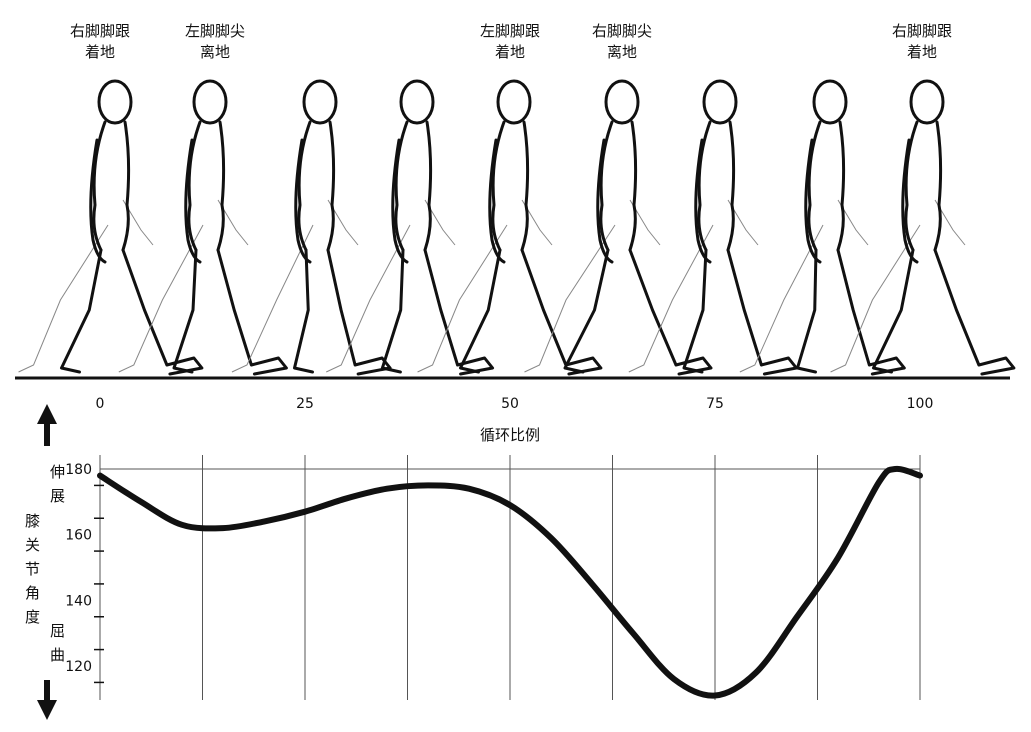  I want to click on y-tick-labels: 120 140 160 180, so click(78, 568).